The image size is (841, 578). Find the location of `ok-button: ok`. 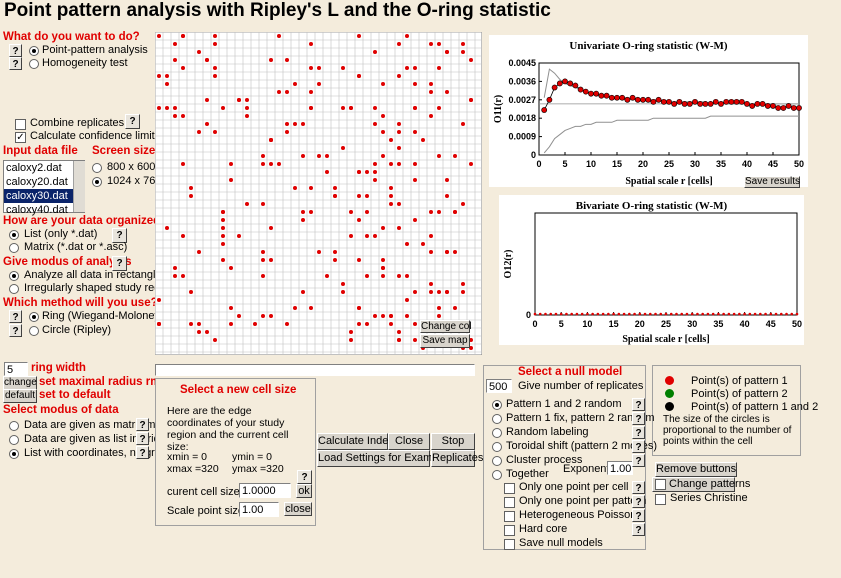

ok-button: ok is located at coordinates (304, 491).